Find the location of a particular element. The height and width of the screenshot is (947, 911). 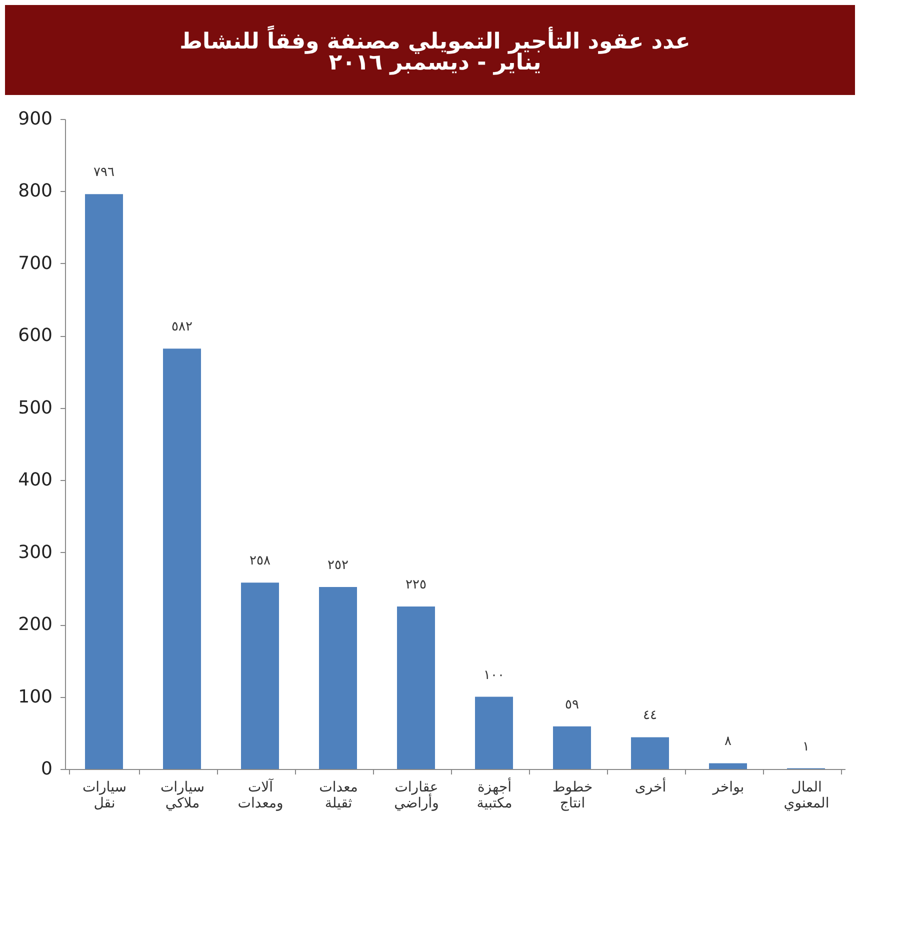

x-tick-label: عقارات وأراضي is located at coordinates (416, 796).